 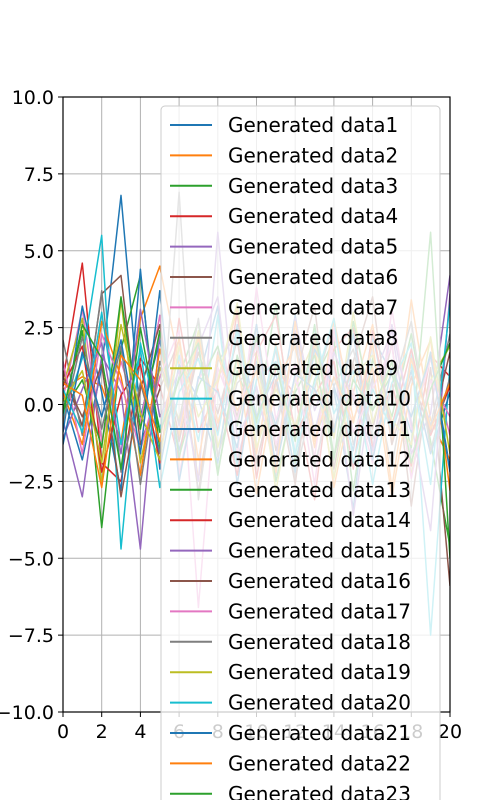 I want to click on legend-item: Generated data3, so click(x=284, y=186).